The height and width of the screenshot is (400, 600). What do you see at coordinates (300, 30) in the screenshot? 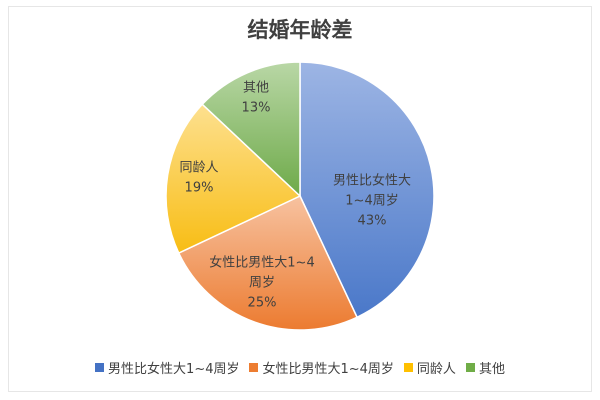
I see `chart-title: 结婚年龄差` at bounding box center [300, 30].